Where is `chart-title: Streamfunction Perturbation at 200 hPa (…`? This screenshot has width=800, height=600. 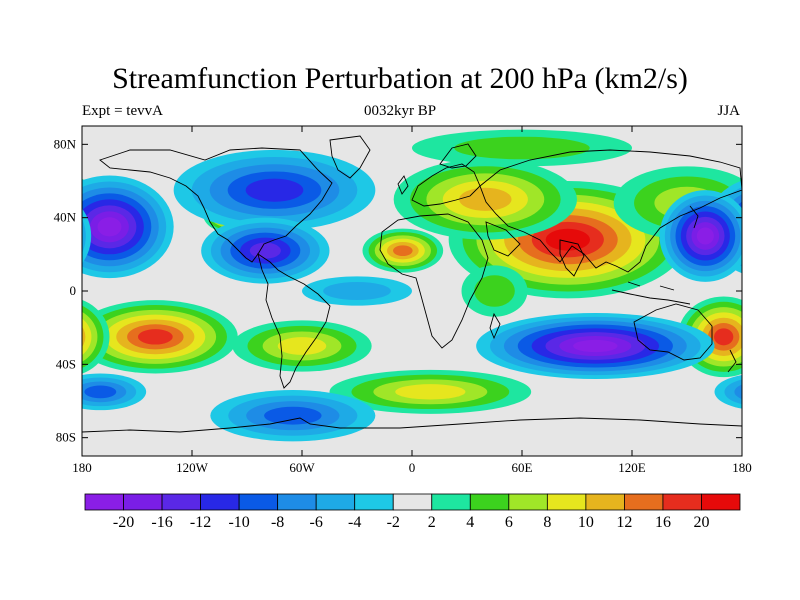
chart-title: Streamfunction Perturbation at 200 hPa (… is located at coordinates (400, 78).